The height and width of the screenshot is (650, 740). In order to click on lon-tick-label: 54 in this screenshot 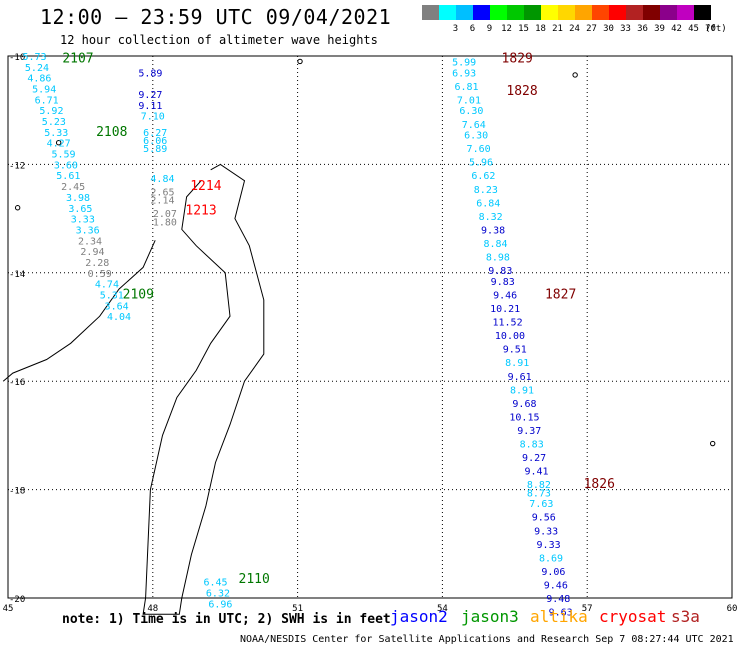, I will do `click(442, 609)`.